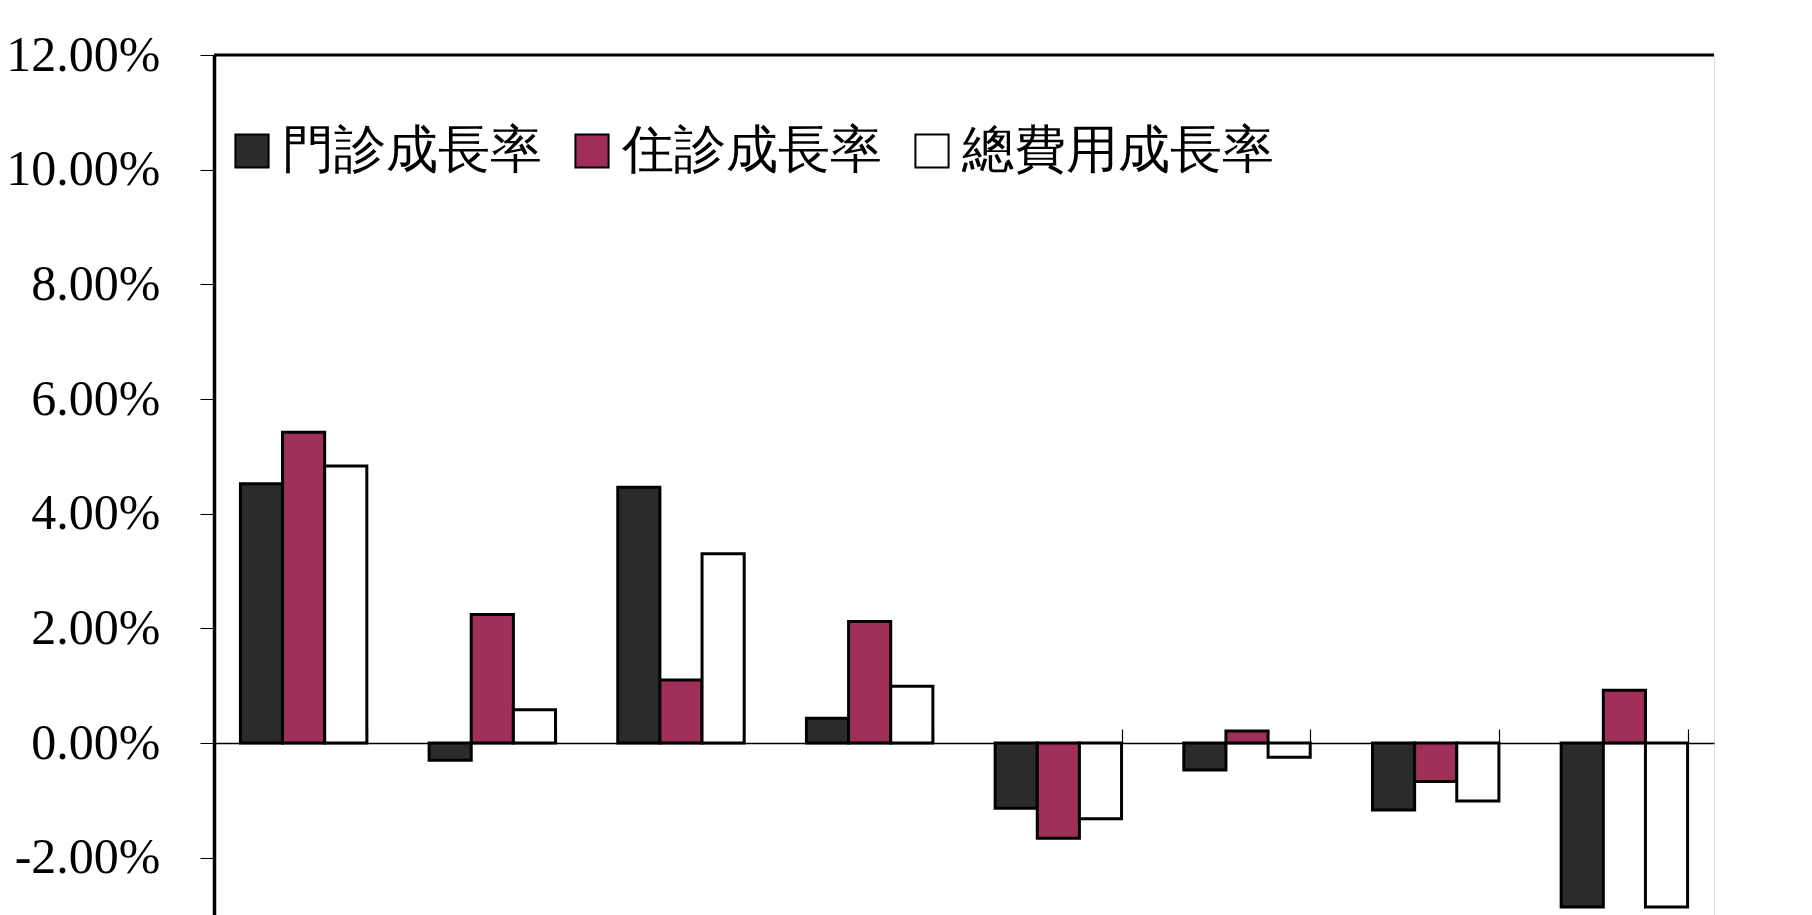 This screenshot has width=1812, height=915. What do you see at coordinates (96, 512) in the screenshot?
I see `y-tick-label: 4.00%` at bounding box center [96, 512].